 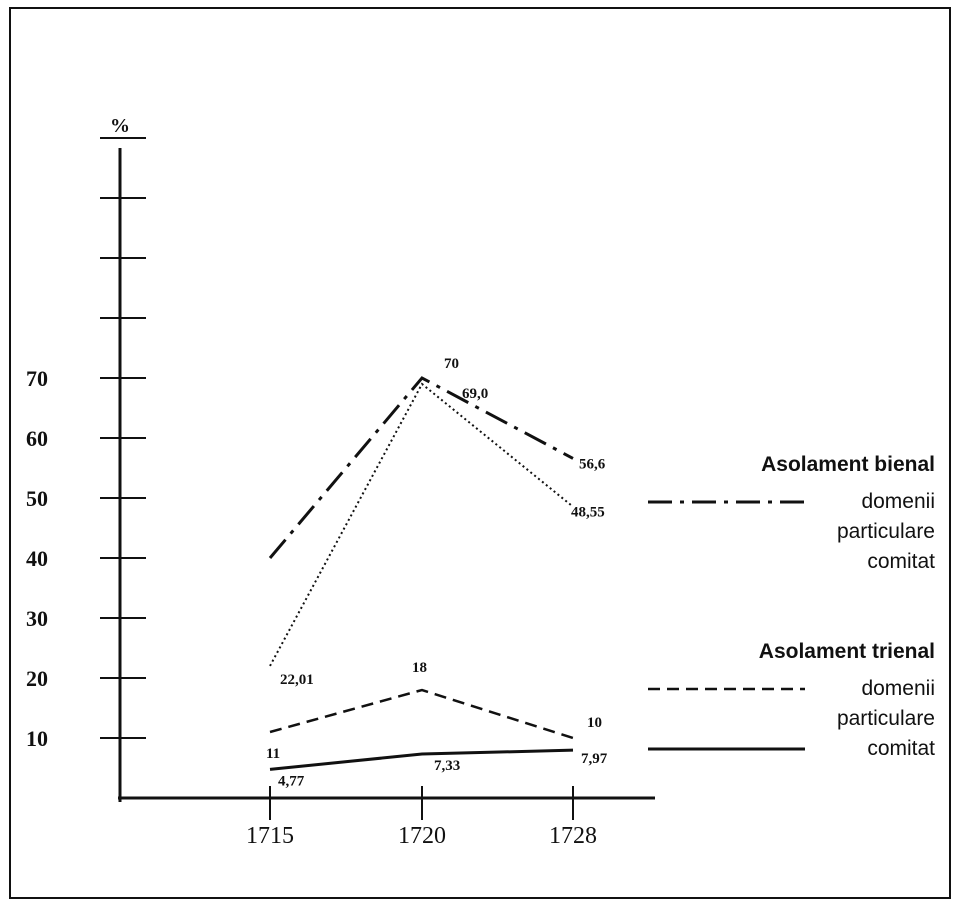 What do you see at coordinates (588, 513) in the screenshot?
I see `data-label: 48,55` at bounding box center [588, 513].